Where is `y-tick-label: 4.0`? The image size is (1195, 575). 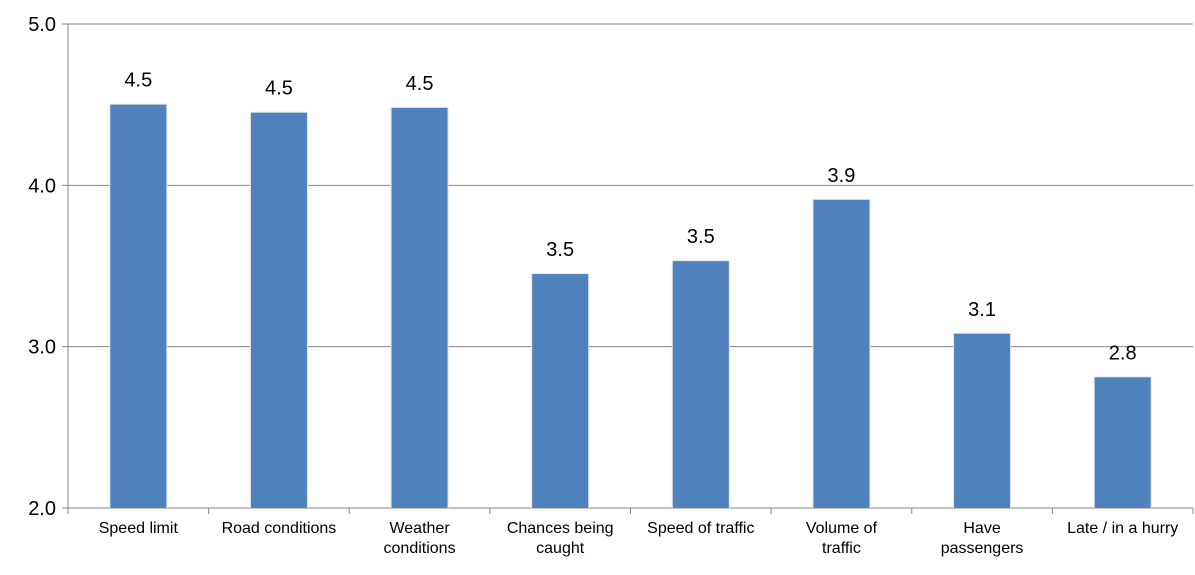
y-tick-label: 4.0 is located at coordinates (42, 186).